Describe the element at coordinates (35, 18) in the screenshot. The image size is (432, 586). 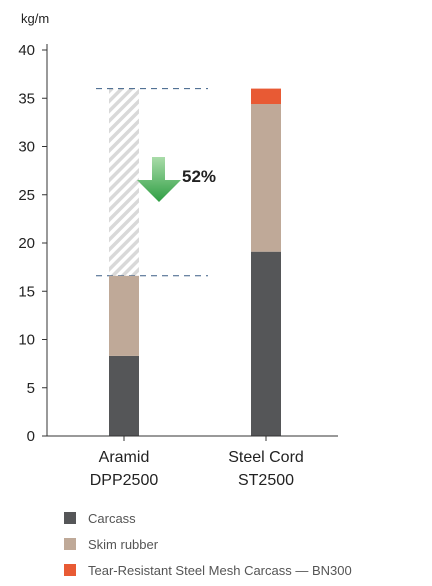
I see `y-axis-label: kg/m` at that location.